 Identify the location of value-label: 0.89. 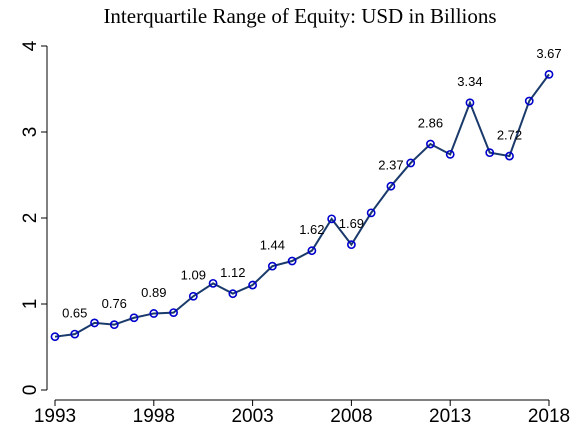
(153, 292).